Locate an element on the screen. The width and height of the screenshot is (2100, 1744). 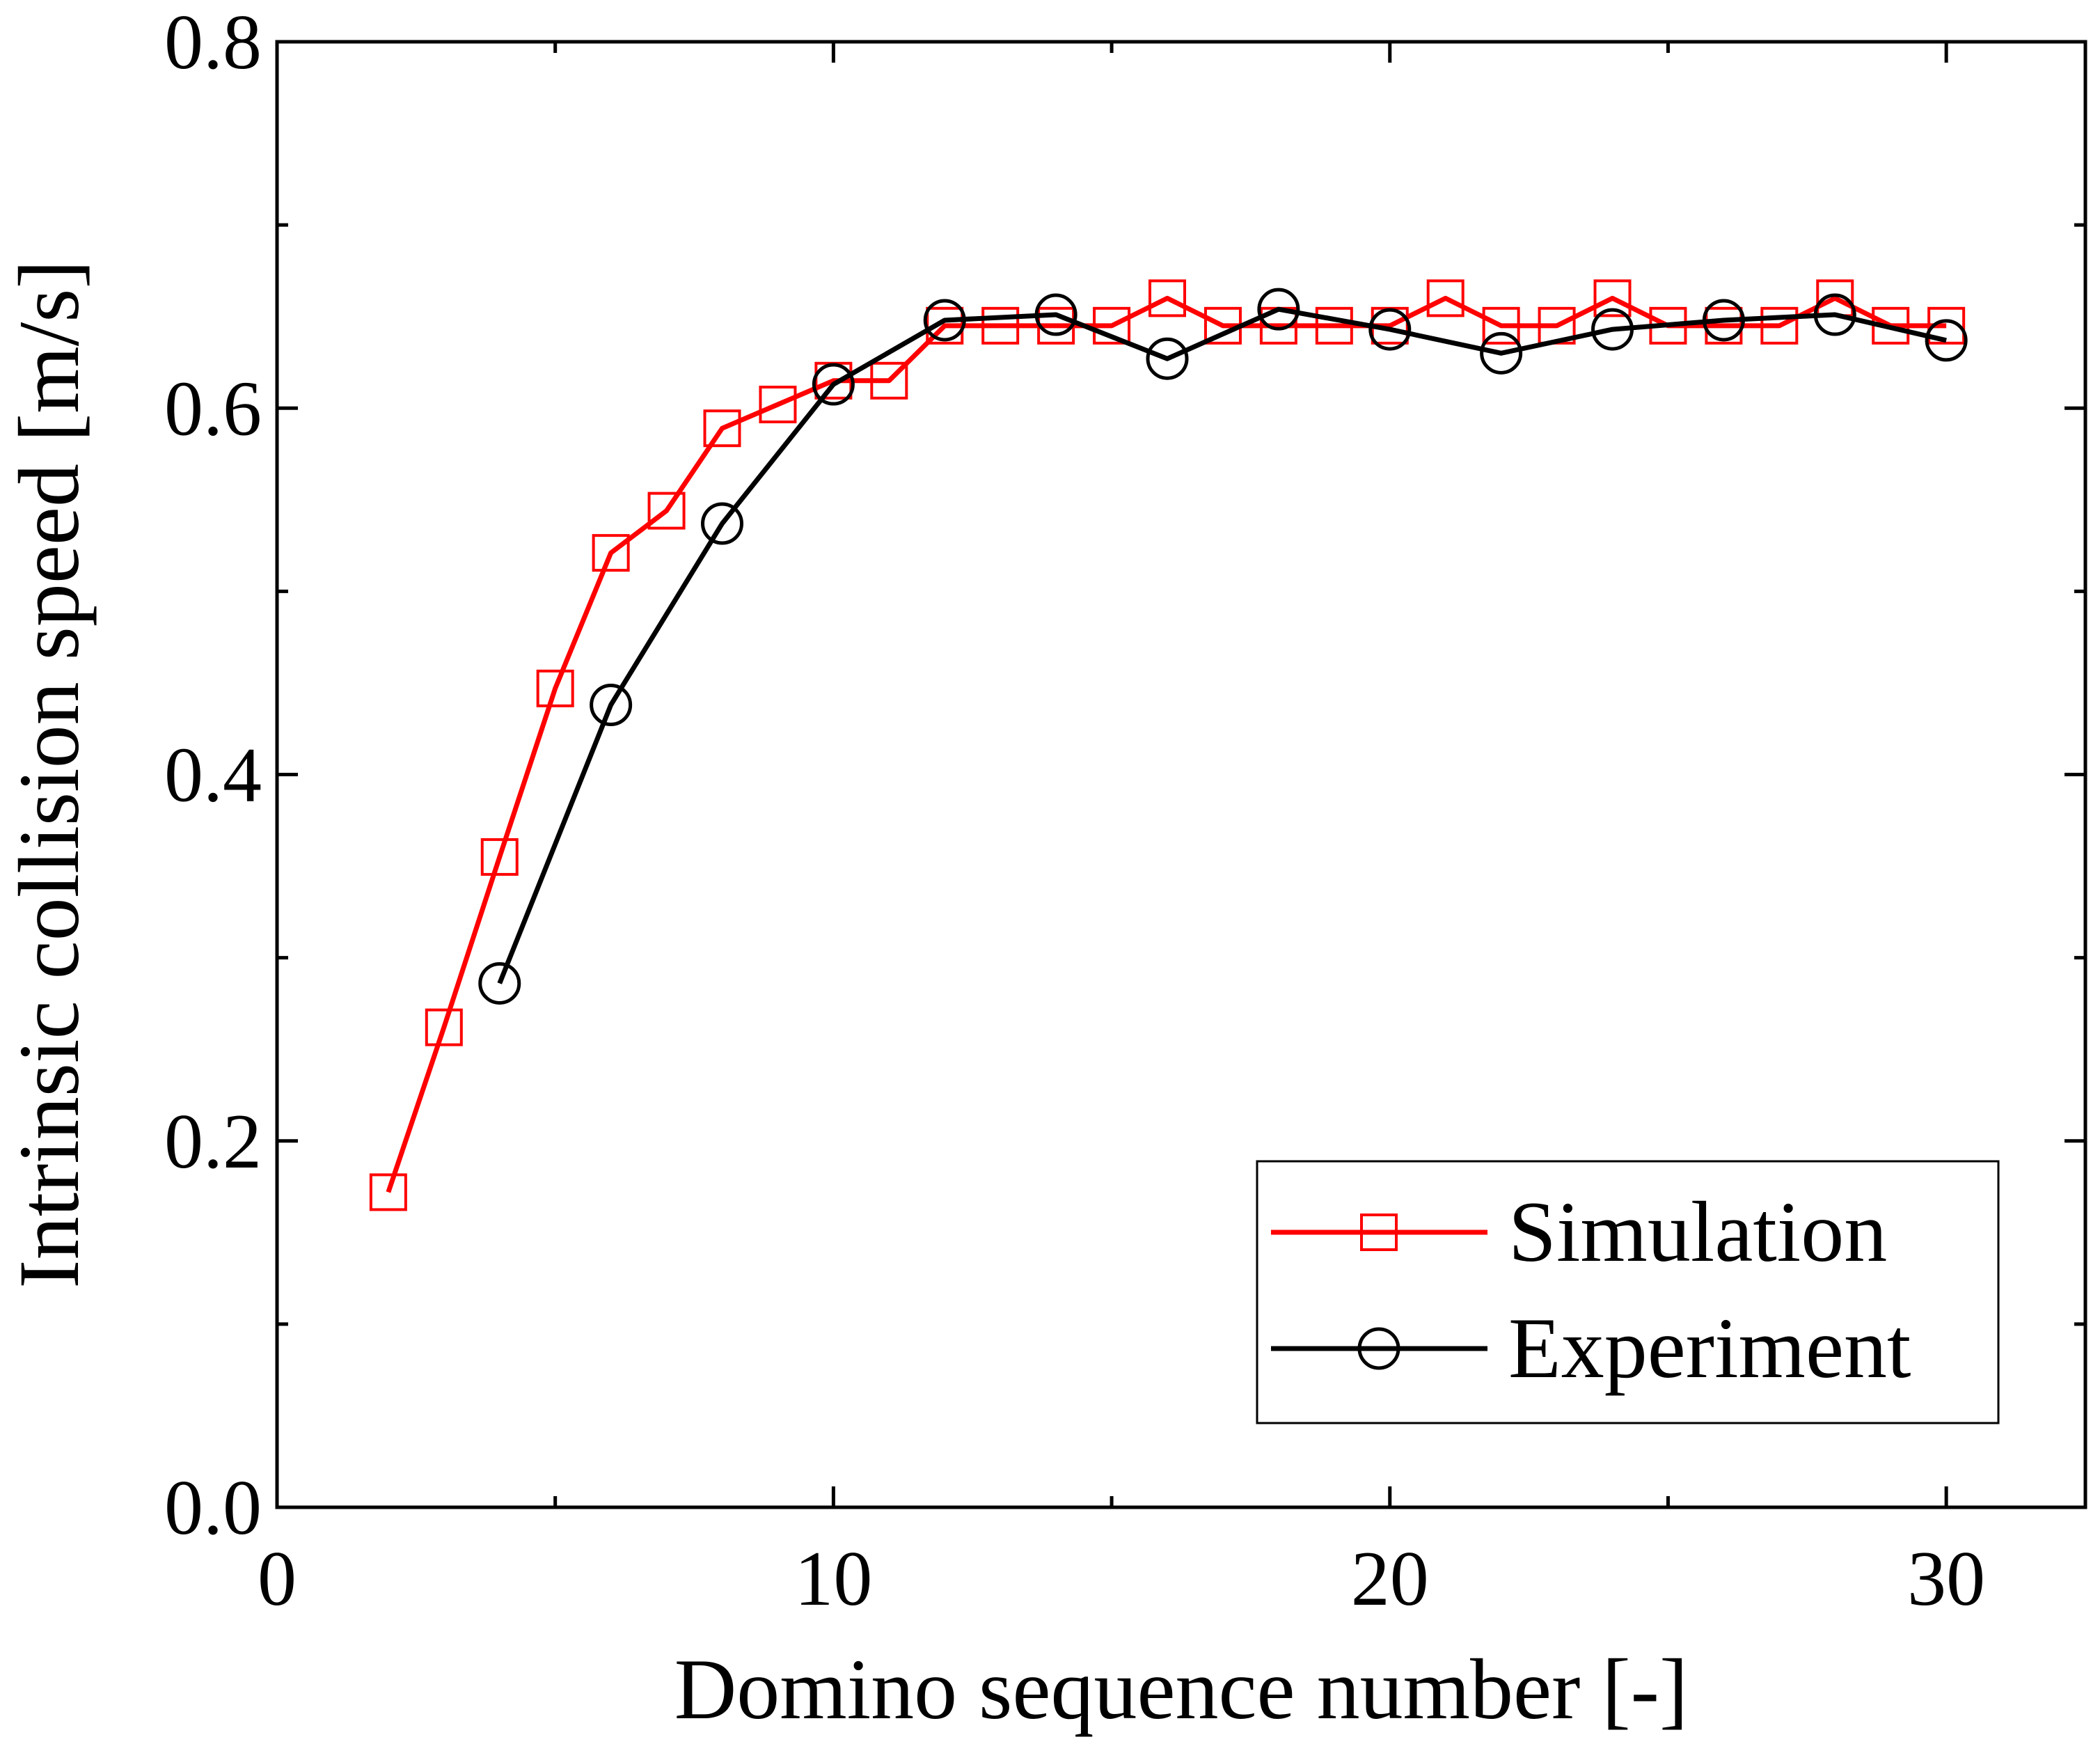
legend-label-experiment: Experiment is located at coordinates (1710, 1348).